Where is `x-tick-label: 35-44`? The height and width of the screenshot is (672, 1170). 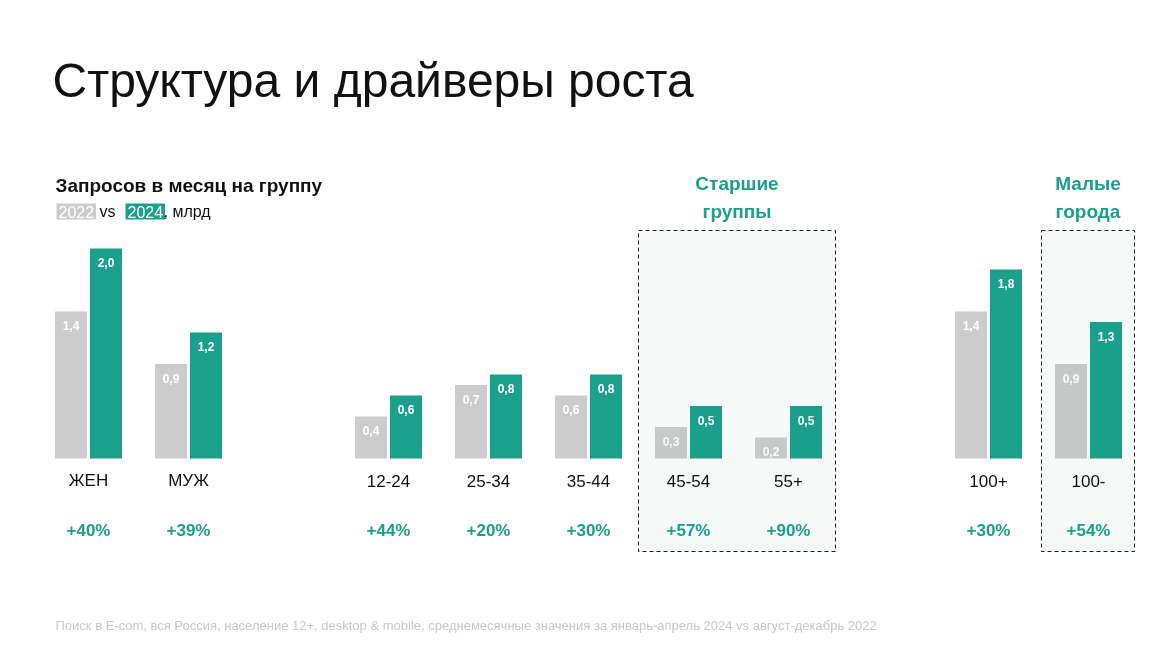 x-tick-label: 35-44 is located at coordinates (588, 481).